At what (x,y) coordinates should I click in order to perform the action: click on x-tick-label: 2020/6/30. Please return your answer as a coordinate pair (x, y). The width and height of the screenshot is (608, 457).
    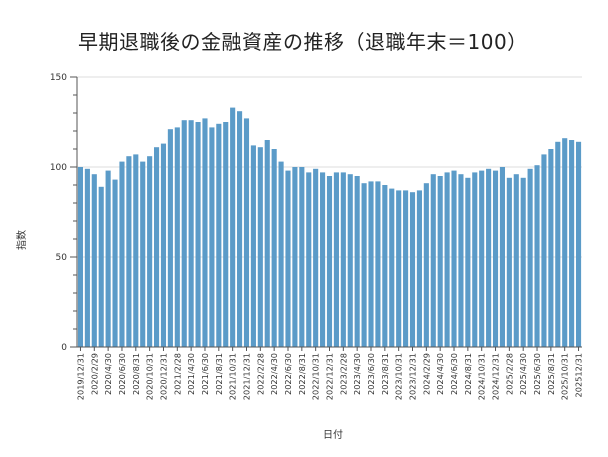
    Looking at the image, I should click on (122, 374).